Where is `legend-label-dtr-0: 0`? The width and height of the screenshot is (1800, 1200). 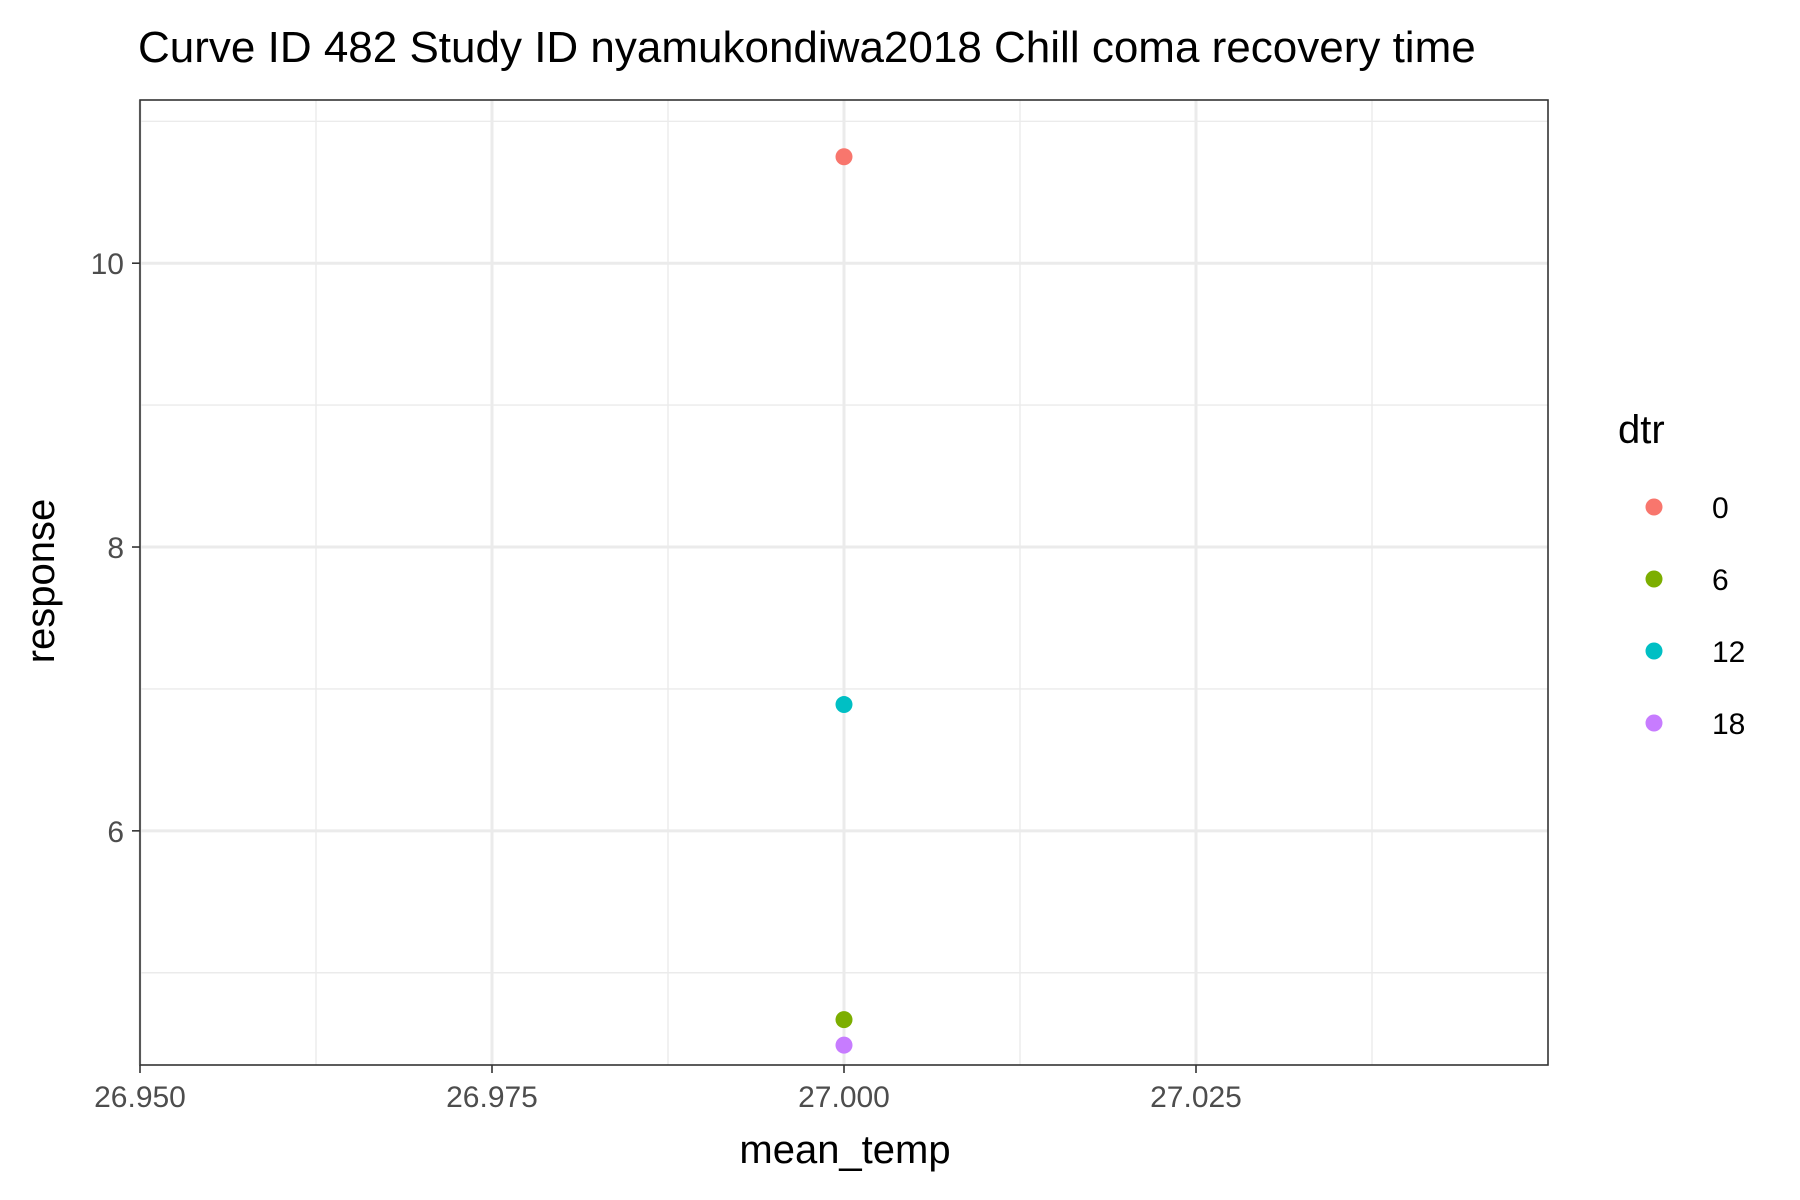 legend-label-dtr-0: 0 is located at coordinates (1720, 508).